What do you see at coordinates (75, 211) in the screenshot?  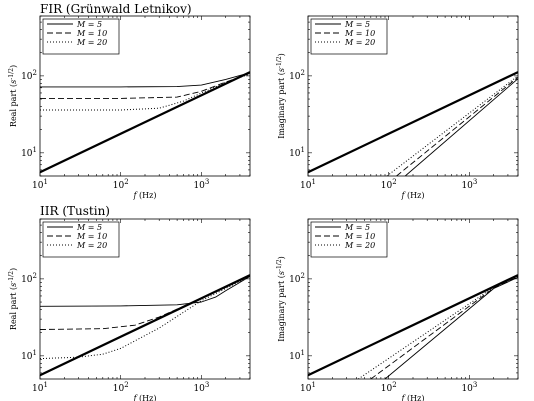 I see `title-iir: IIR (Tustin)` at bounding box center [75, 211].